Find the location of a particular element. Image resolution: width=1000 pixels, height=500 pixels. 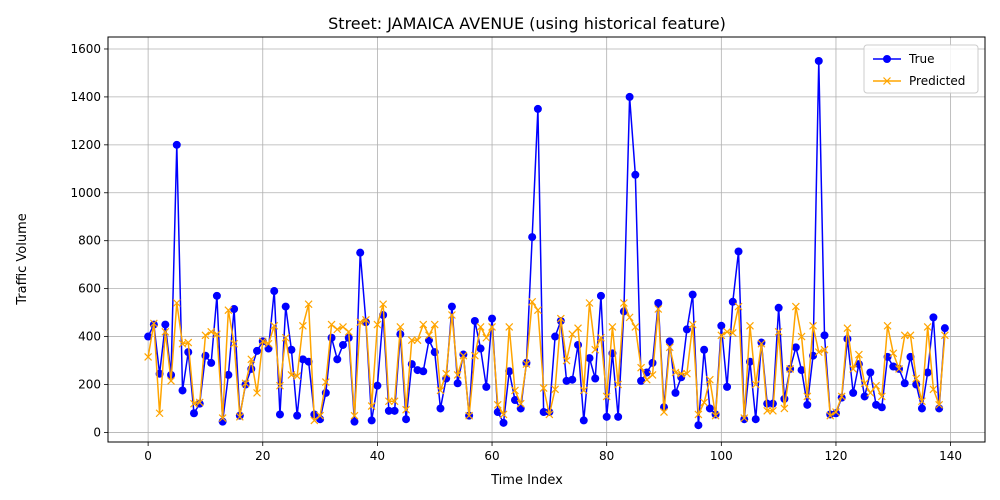

y-tick-label: 800 is located at coordinates (89, 241).